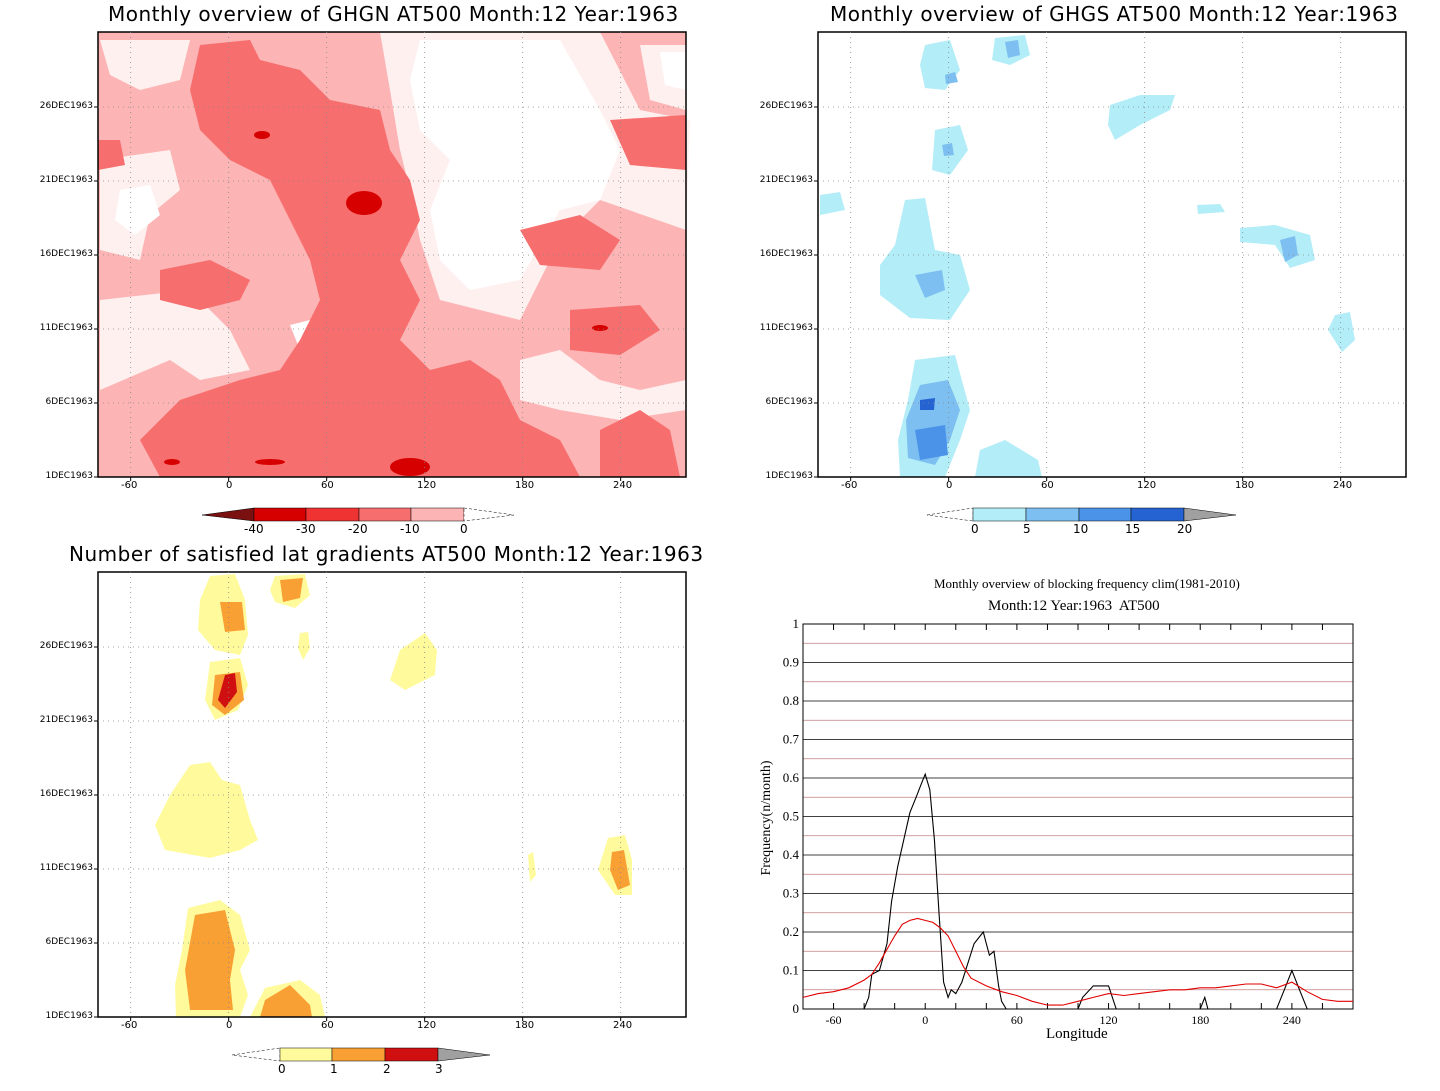  What do you see at coordinates (69, 476) in the screenshot?
I see `ghgn-ytick: 1DEC1963` at bounding box center [69, 476].